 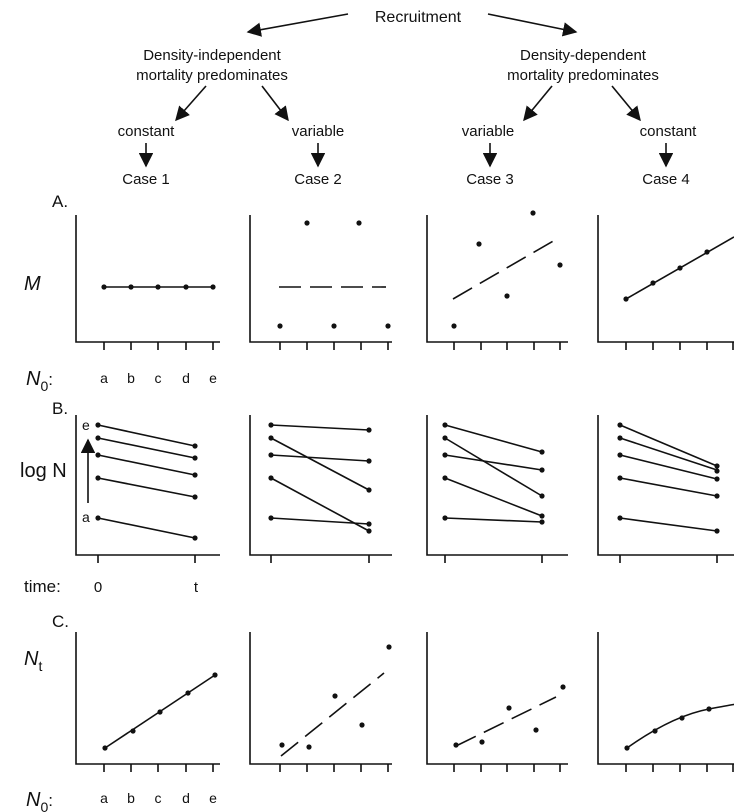 What do you see at coordinates (404, 279) in the screenshot?
I see `axes-row-a` at bounding box center [404, 279].